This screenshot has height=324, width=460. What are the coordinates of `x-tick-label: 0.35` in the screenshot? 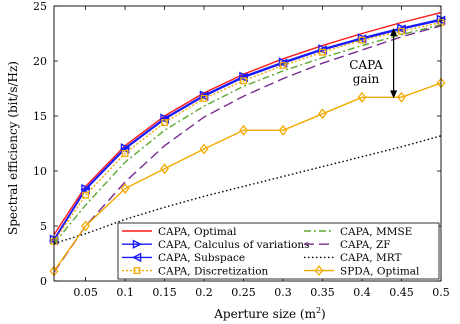 It's located at (322, 292).